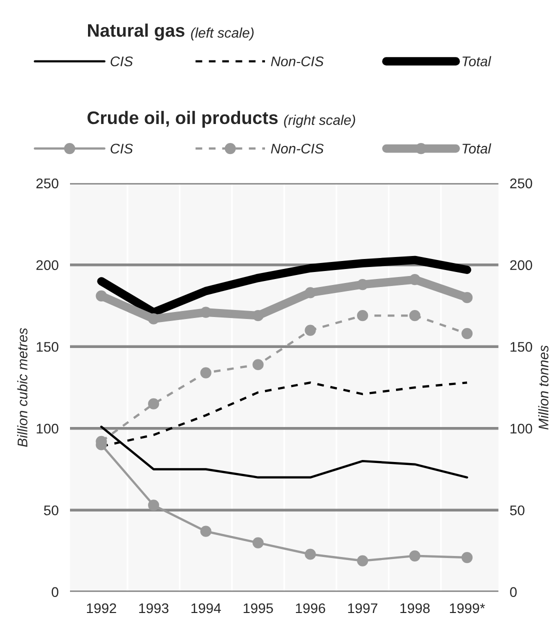 Image resolution: width=560 pixels, height=623 pixels. What do you see at coordinates (51, 510) in the screenshot?
I see `y-tick-label: 50` at bounding box center [51, 510].